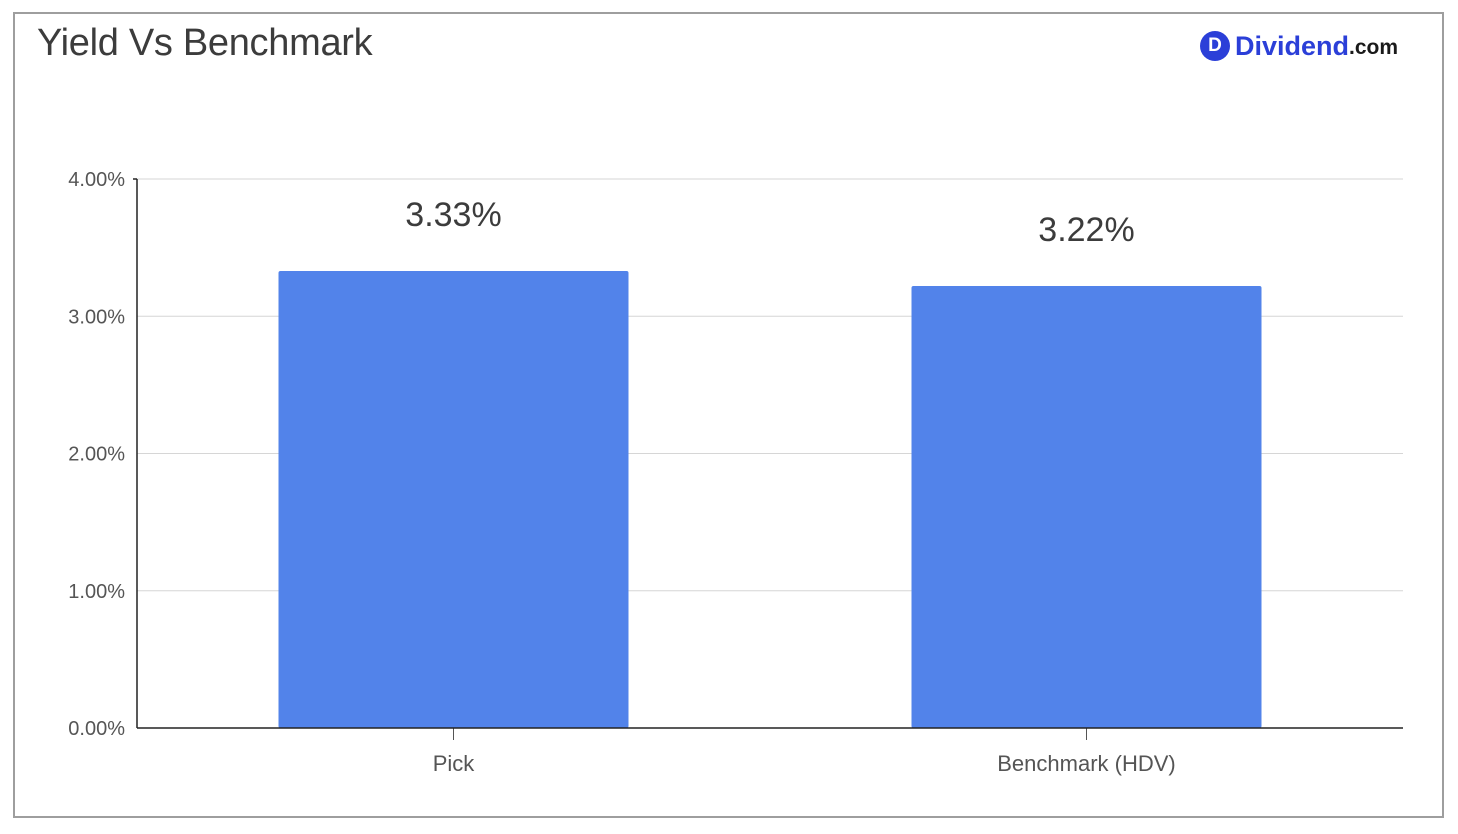 The width and height of the screenshot is (1458, 834). Describe the element at coordinates (96, 729) in the screenshot. I see `y-tick-label: 0.00%` at that location.